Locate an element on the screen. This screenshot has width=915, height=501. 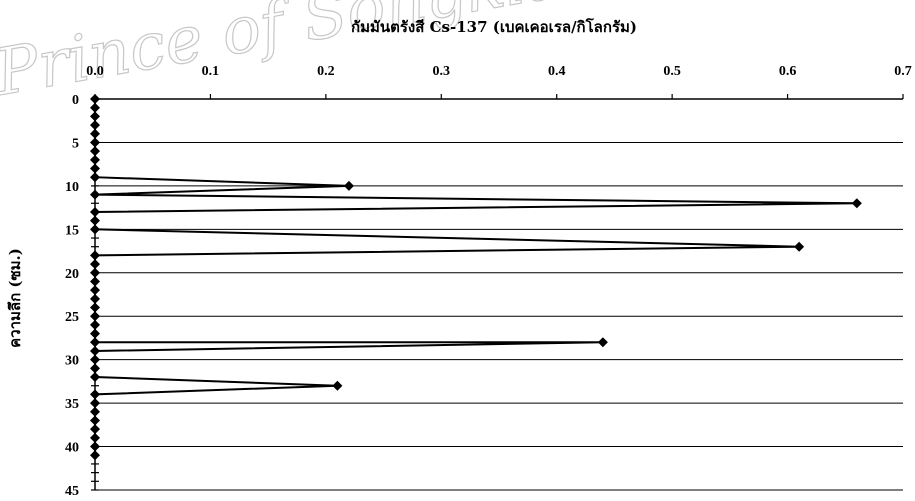
x-tick-label-2: 0.2 is located at coordinates (326, 71).